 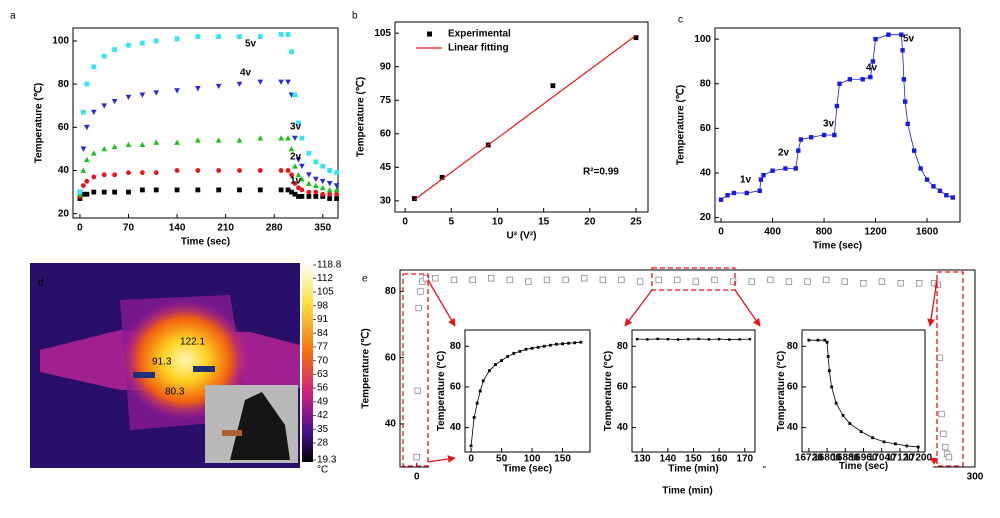 What do you see at coordinates (323, 374) in the screenshot?
I see `colorbar-label: 63` at bounding box center [323, 374].